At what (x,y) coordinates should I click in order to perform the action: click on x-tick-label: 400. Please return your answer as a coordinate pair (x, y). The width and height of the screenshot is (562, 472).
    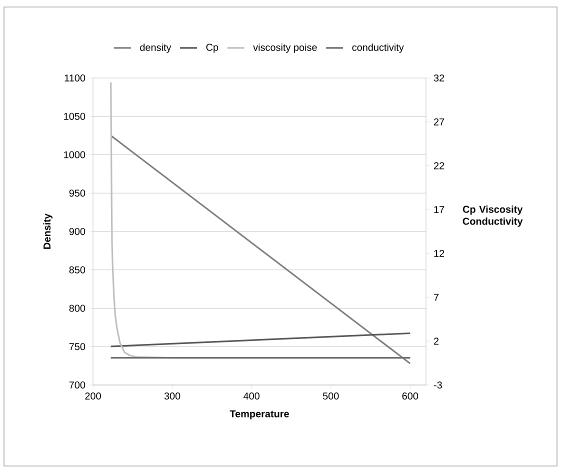
    Looking at the image, I should click on (251, 396).